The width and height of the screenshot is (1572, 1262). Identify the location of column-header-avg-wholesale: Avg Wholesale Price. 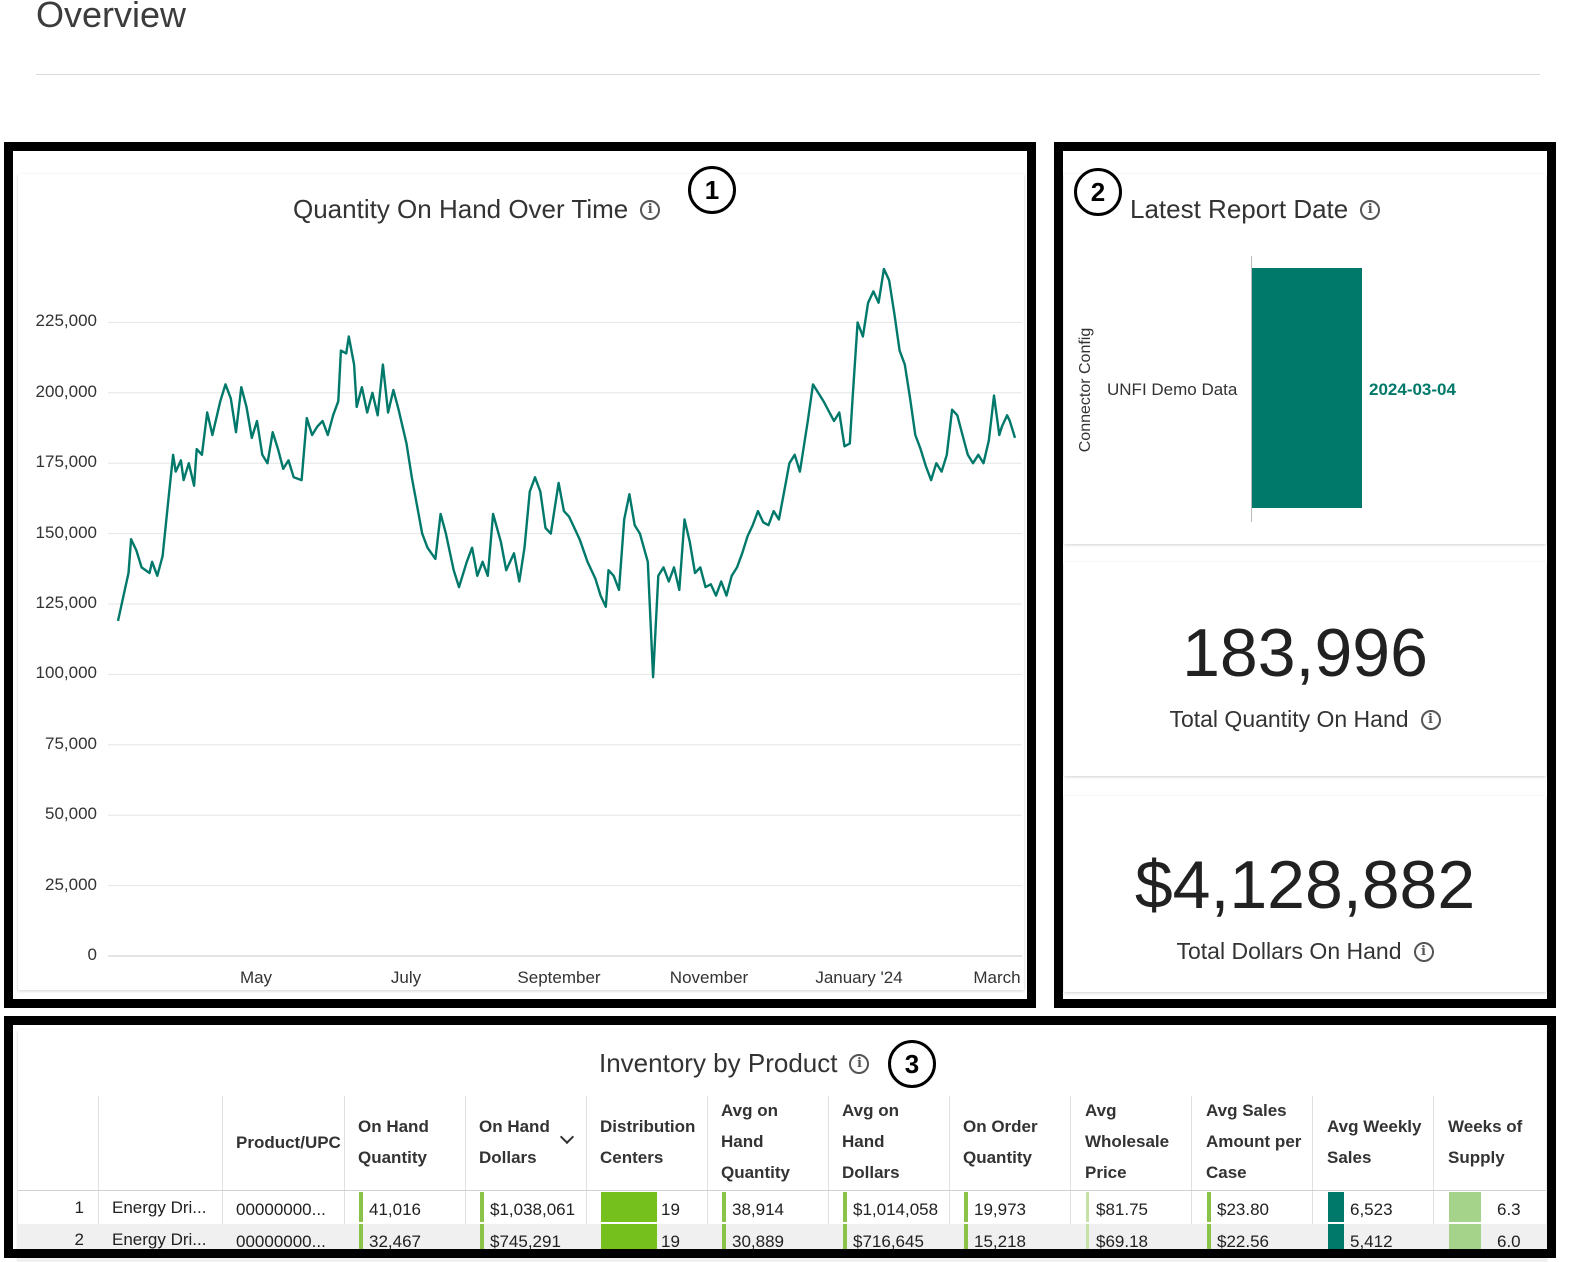
(1127, 1141).